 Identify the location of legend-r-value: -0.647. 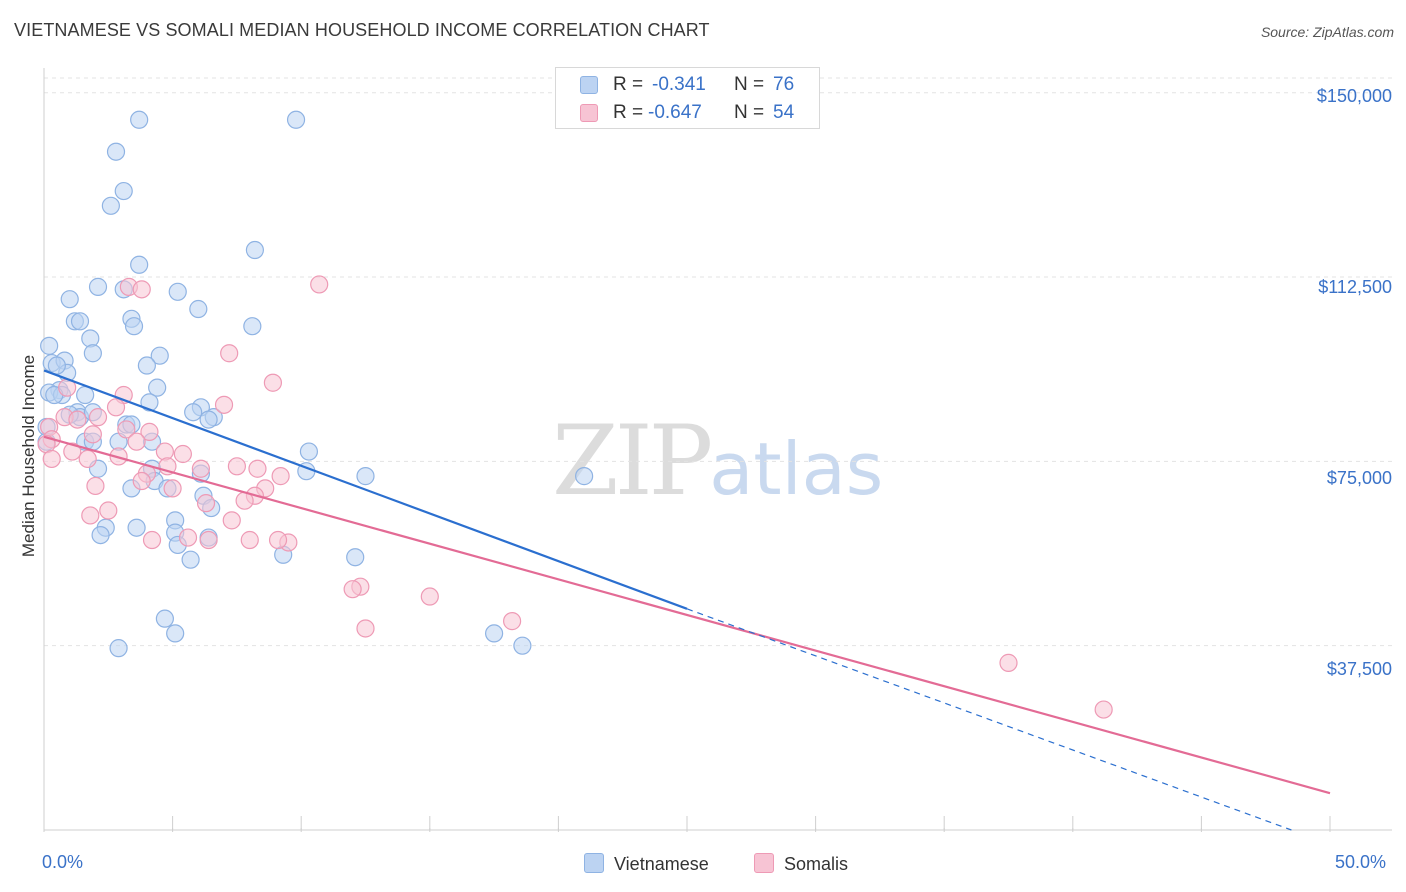
(675, 112).